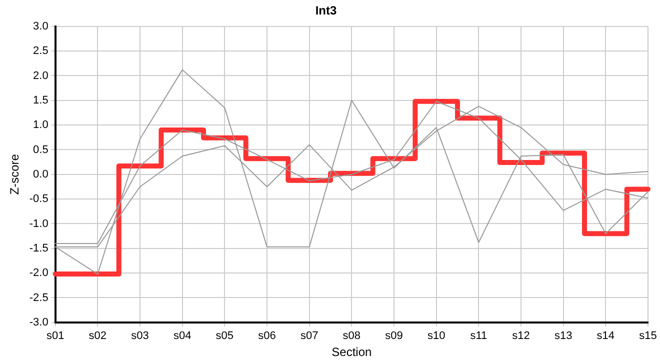 Image resolution: width=660 pixels, height=360 pixels. I want to click on x-tick-label: s15, so click(648, 336).